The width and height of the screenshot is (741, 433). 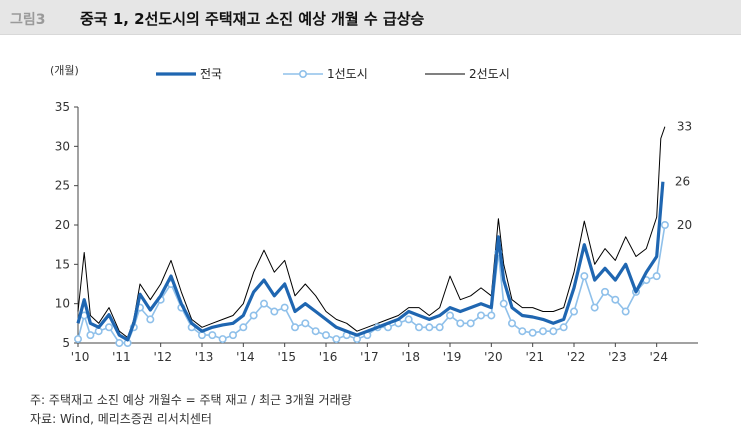 What do you see at coordinates (121, 357) in the screenshot?
I see `x-tick-label: '11` at bounding box center [121, 357].